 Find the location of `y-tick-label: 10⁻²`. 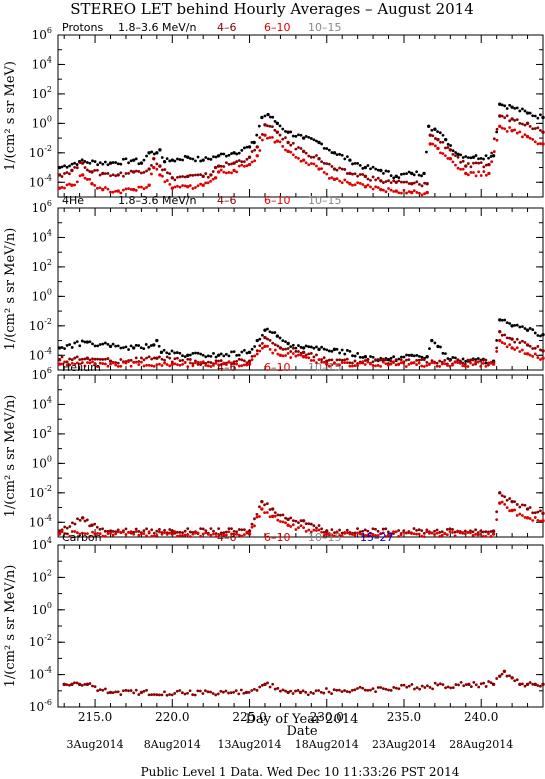

y-tick-label: 10⁻² is located at coordinates (40, 641).